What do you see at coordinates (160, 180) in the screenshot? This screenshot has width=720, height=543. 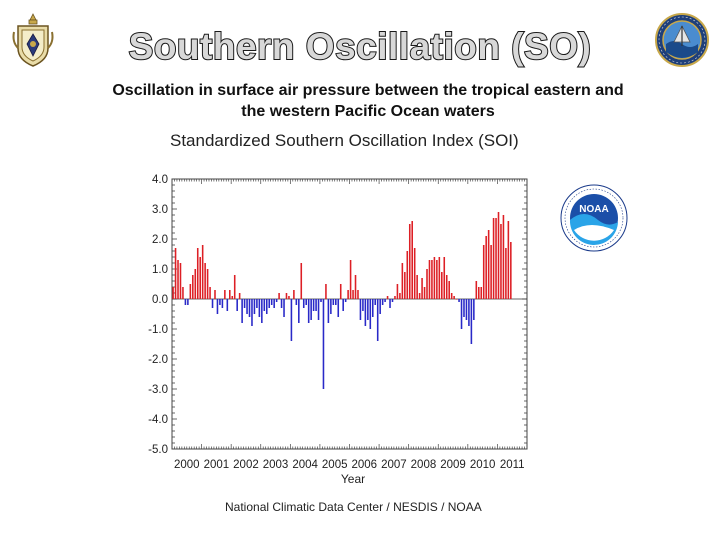 I see `y-tick-label: 4.0` at bounding box center [160, 180].